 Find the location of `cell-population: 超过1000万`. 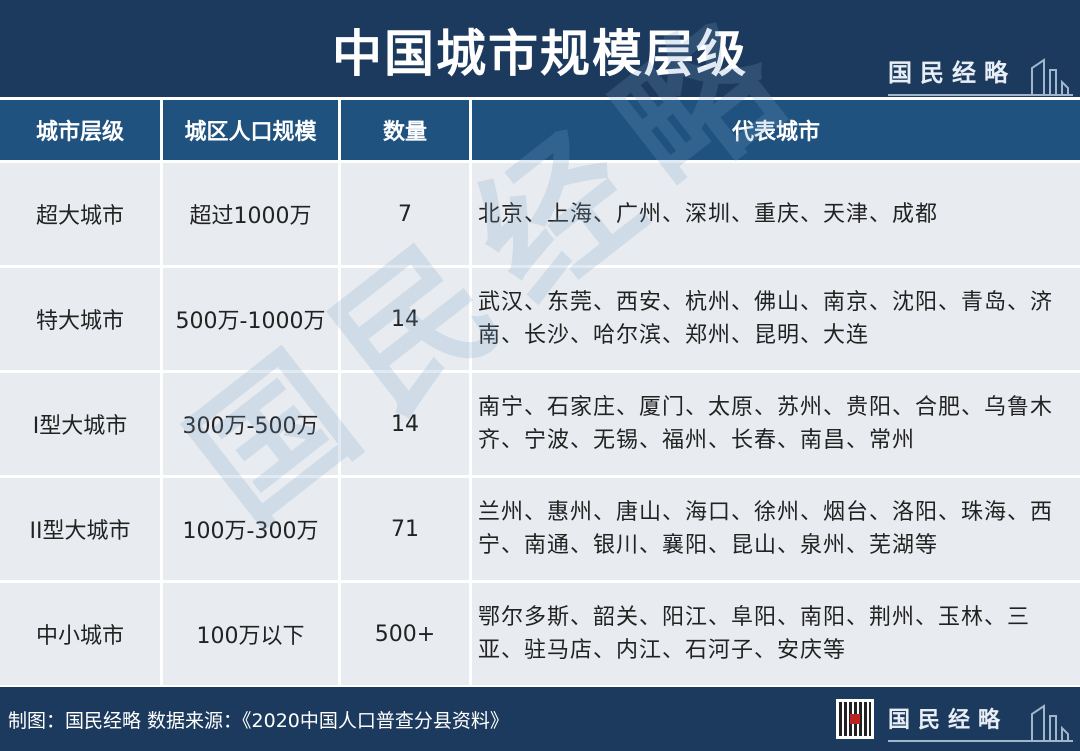

cell-population: 超过1000万 is located at coordinates (250, 214).